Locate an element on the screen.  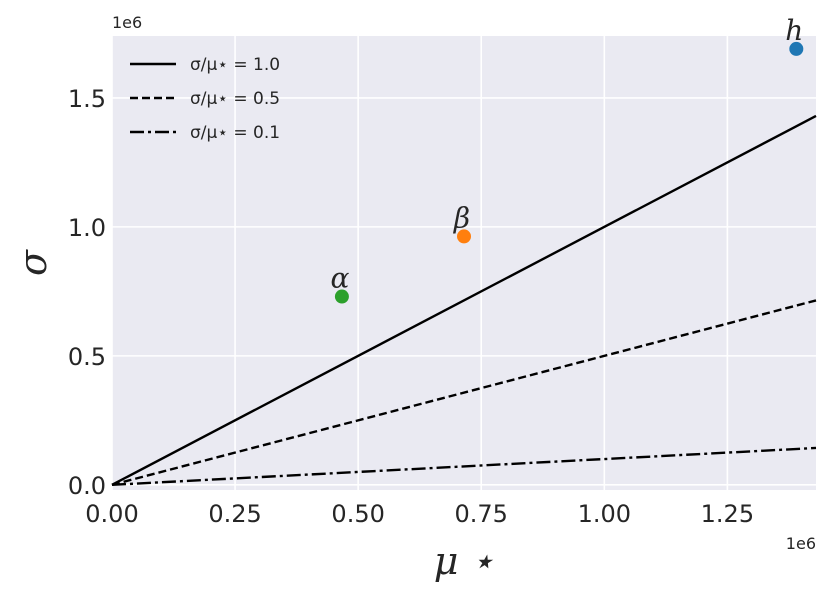
y-tick-labels: 0.0 0.5 1.0 1.5 is located at coordinates (87, 292).